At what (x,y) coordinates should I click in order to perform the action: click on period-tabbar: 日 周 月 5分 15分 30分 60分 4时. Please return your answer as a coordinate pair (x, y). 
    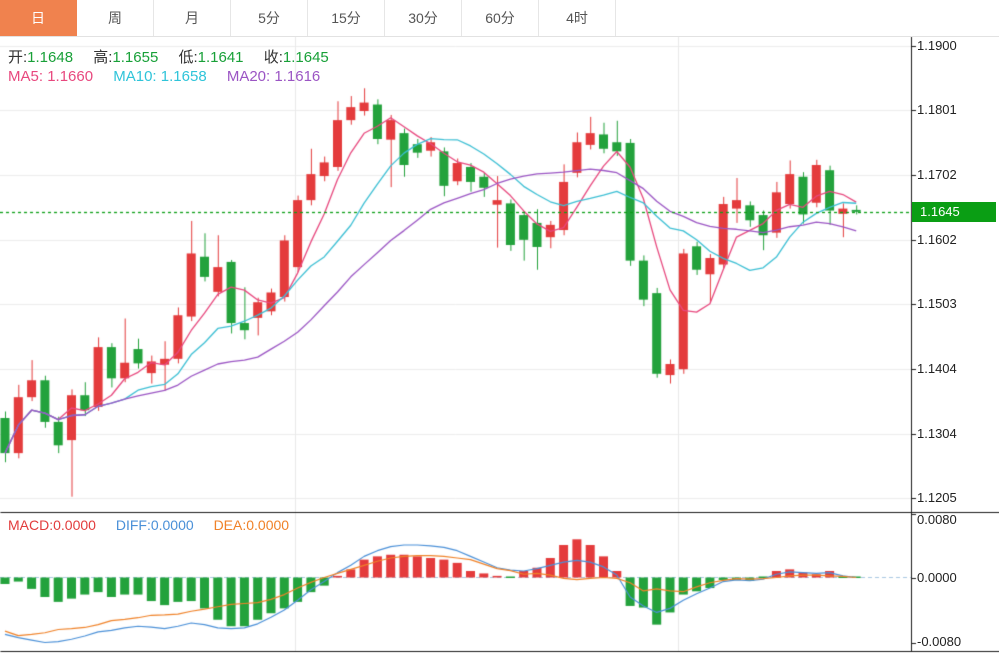
    Looking at the image, I should click on (499, 18).